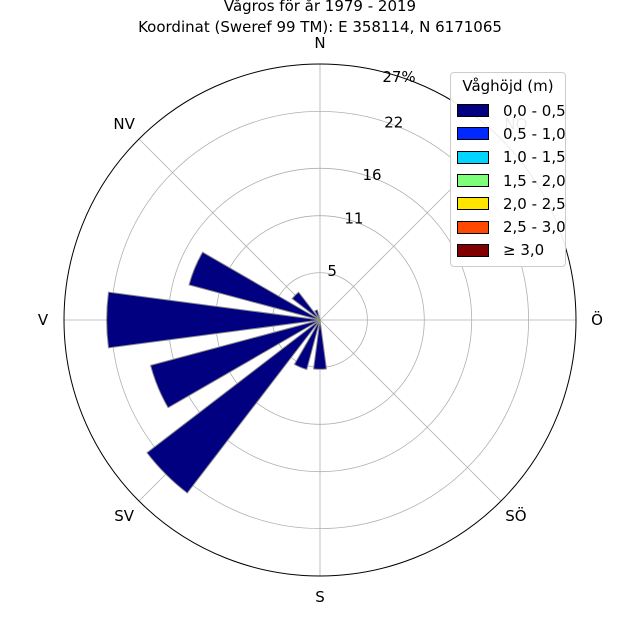 The width and height of the screenshot is (640, 640). I want to click on legend-item-5: 2,5 - 3,0, so click(511, 226).